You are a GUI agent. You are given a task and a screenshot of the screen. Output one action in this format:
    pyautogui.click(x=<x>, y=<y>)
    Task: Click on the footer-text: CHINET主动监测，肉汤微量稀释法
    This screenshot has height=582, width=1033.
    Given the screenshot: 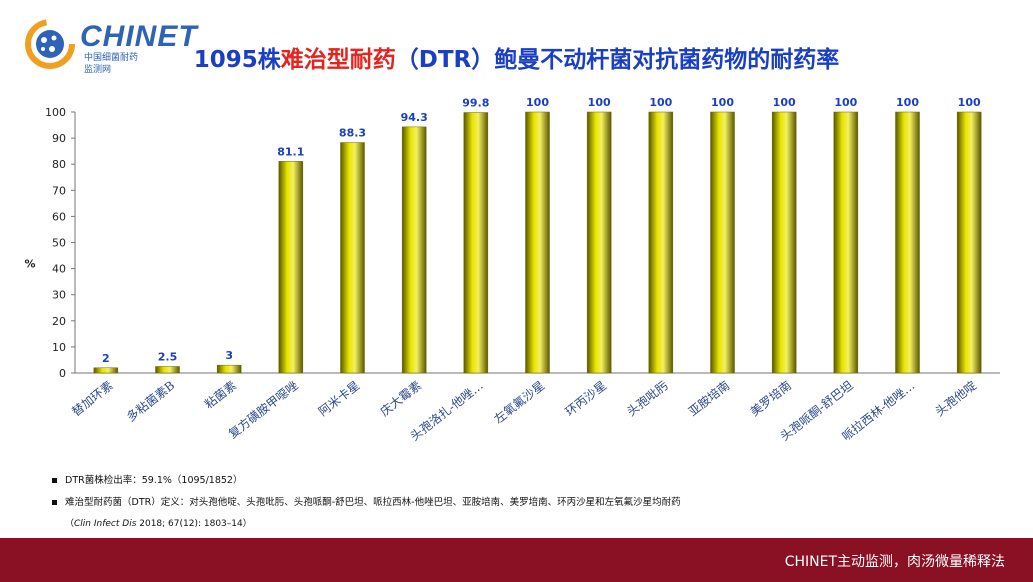 What is the action you would take?
    pyautogui.click(x=894, y=562)
    